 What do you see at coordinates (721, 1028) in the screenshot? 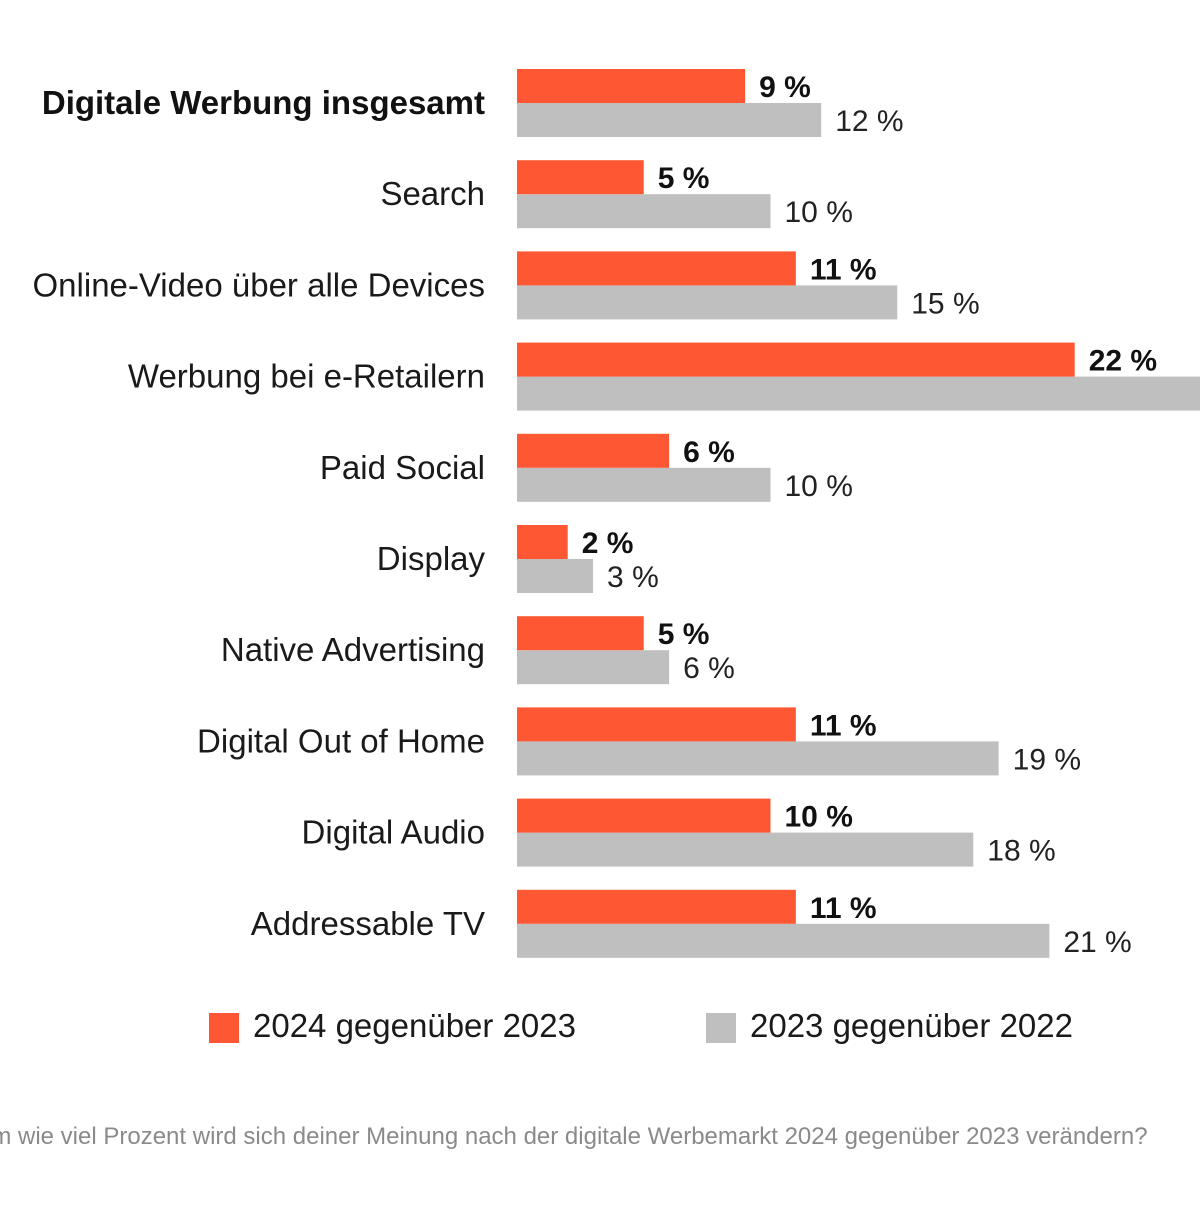
I see `legend-swatch-2023` at bounding box center [721, 1028].